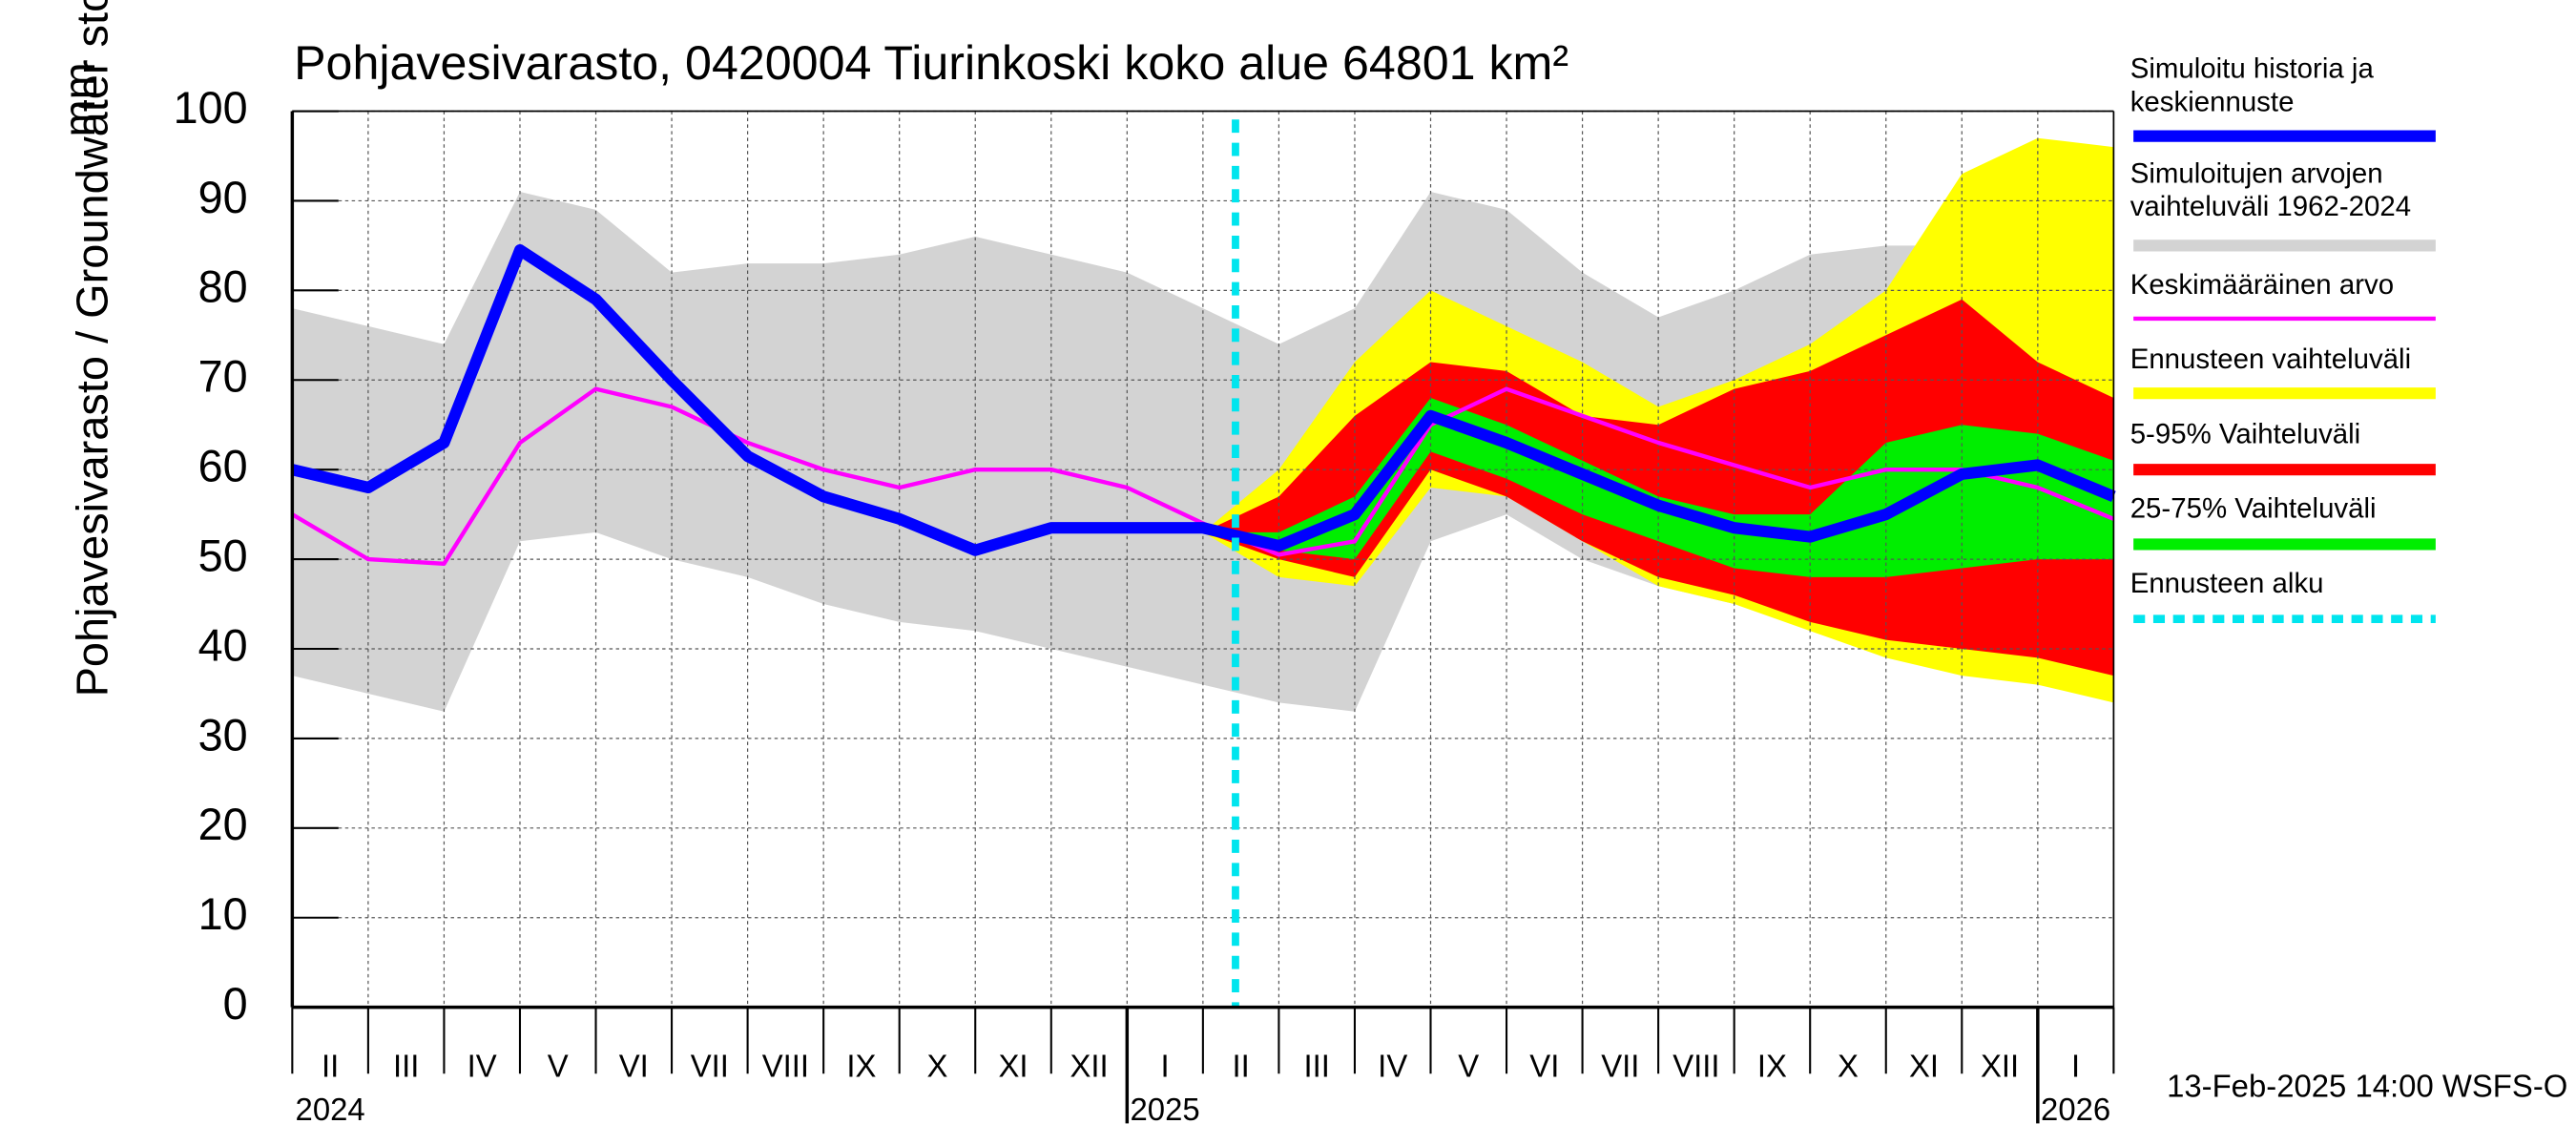 Image resolution: width=2576 pixels, height=1145 pixels. I want to click on y-tick-label: 90, so click(223, 198).